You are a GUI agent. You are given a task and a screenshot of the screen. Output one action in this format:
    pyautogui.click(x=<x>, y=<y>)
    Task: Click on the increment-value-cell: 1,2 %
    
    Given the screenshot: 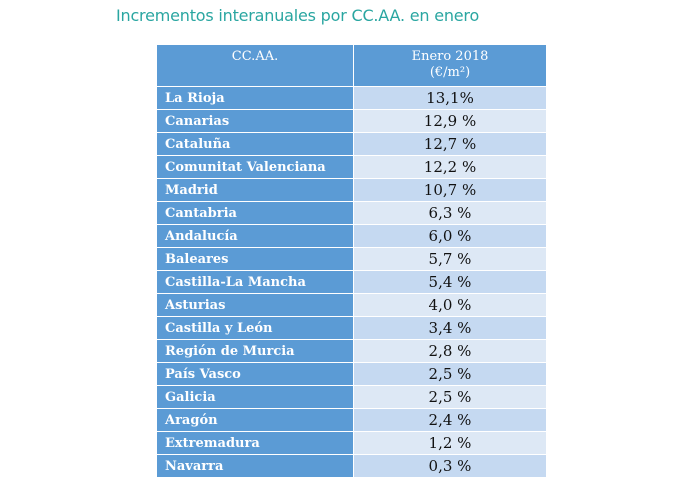 What is the action you would take?
    pyautogui.click(x=450, y=443)
    